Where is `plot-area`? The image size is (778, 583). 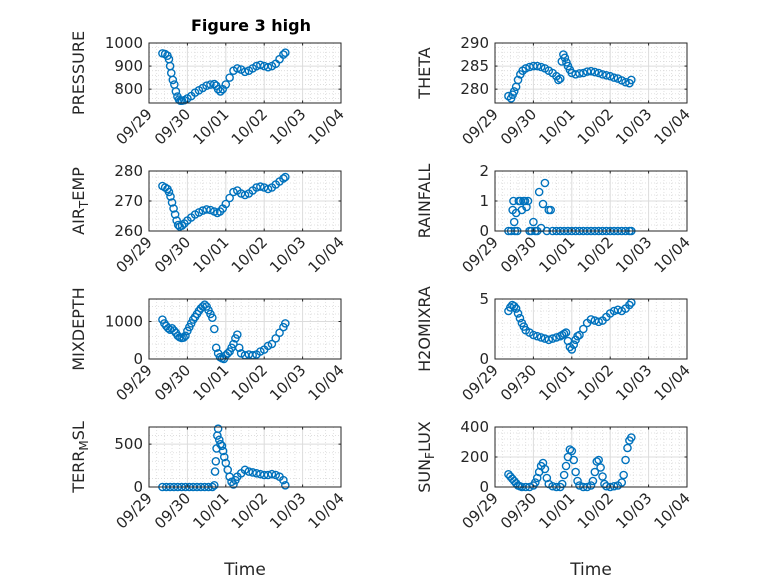
plot-area is located at coordinates (591, 329).